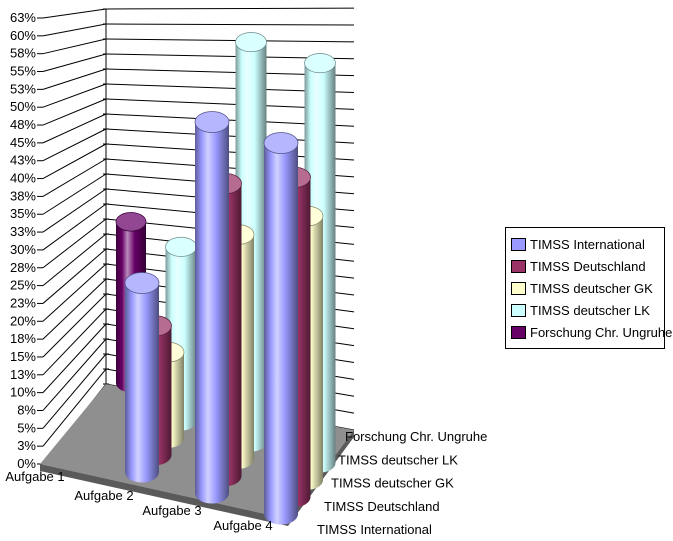  Describe the element at coordinates (23, 338) in the screenshot. I see `y-axis-tick-label: 18%` at that location.